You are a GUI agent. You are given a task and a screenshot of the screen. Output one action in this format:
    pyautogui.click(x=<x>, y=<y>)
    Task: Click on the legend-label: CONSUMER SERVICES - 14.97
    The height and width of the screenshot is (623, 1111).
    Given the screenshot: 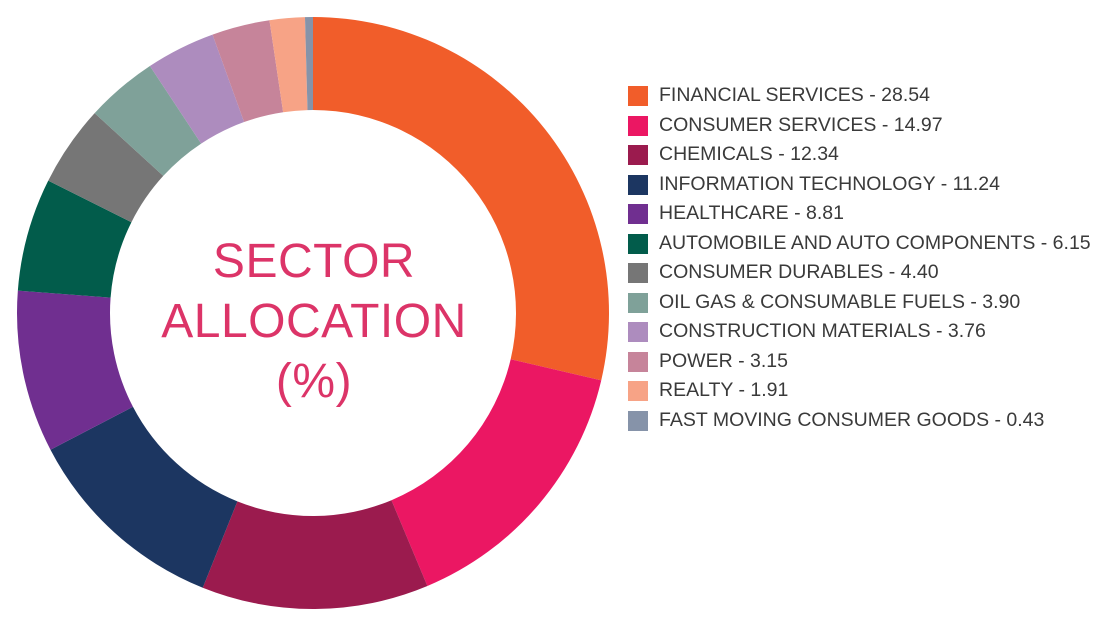 What is the action you would take?
    pyautogui.click(x=801, y=124)
    